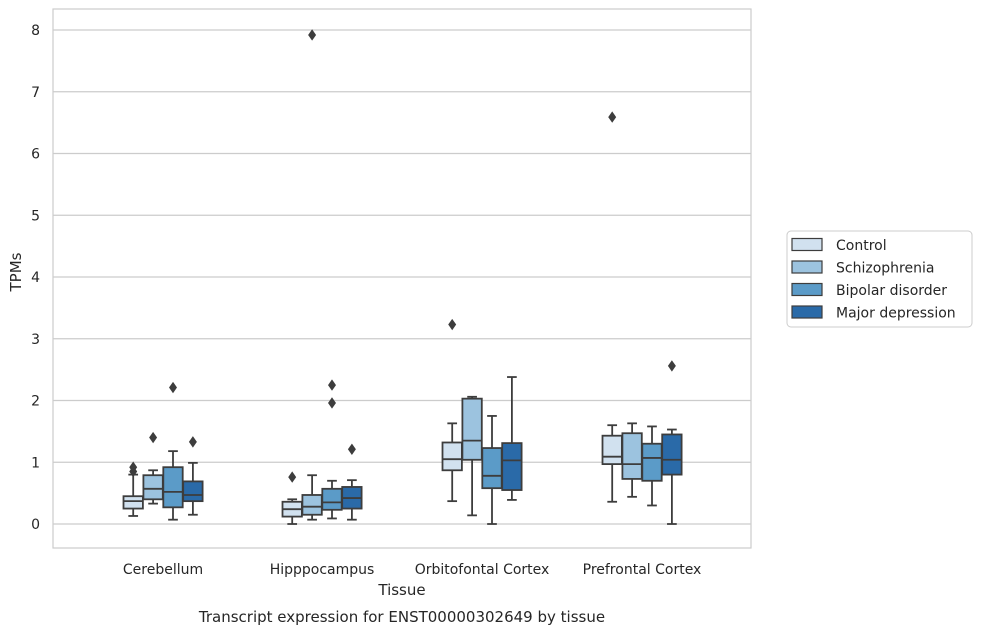 This screenshot has width=983, height=634. I want to click on y-tick-label: 0, so click(35, 525).